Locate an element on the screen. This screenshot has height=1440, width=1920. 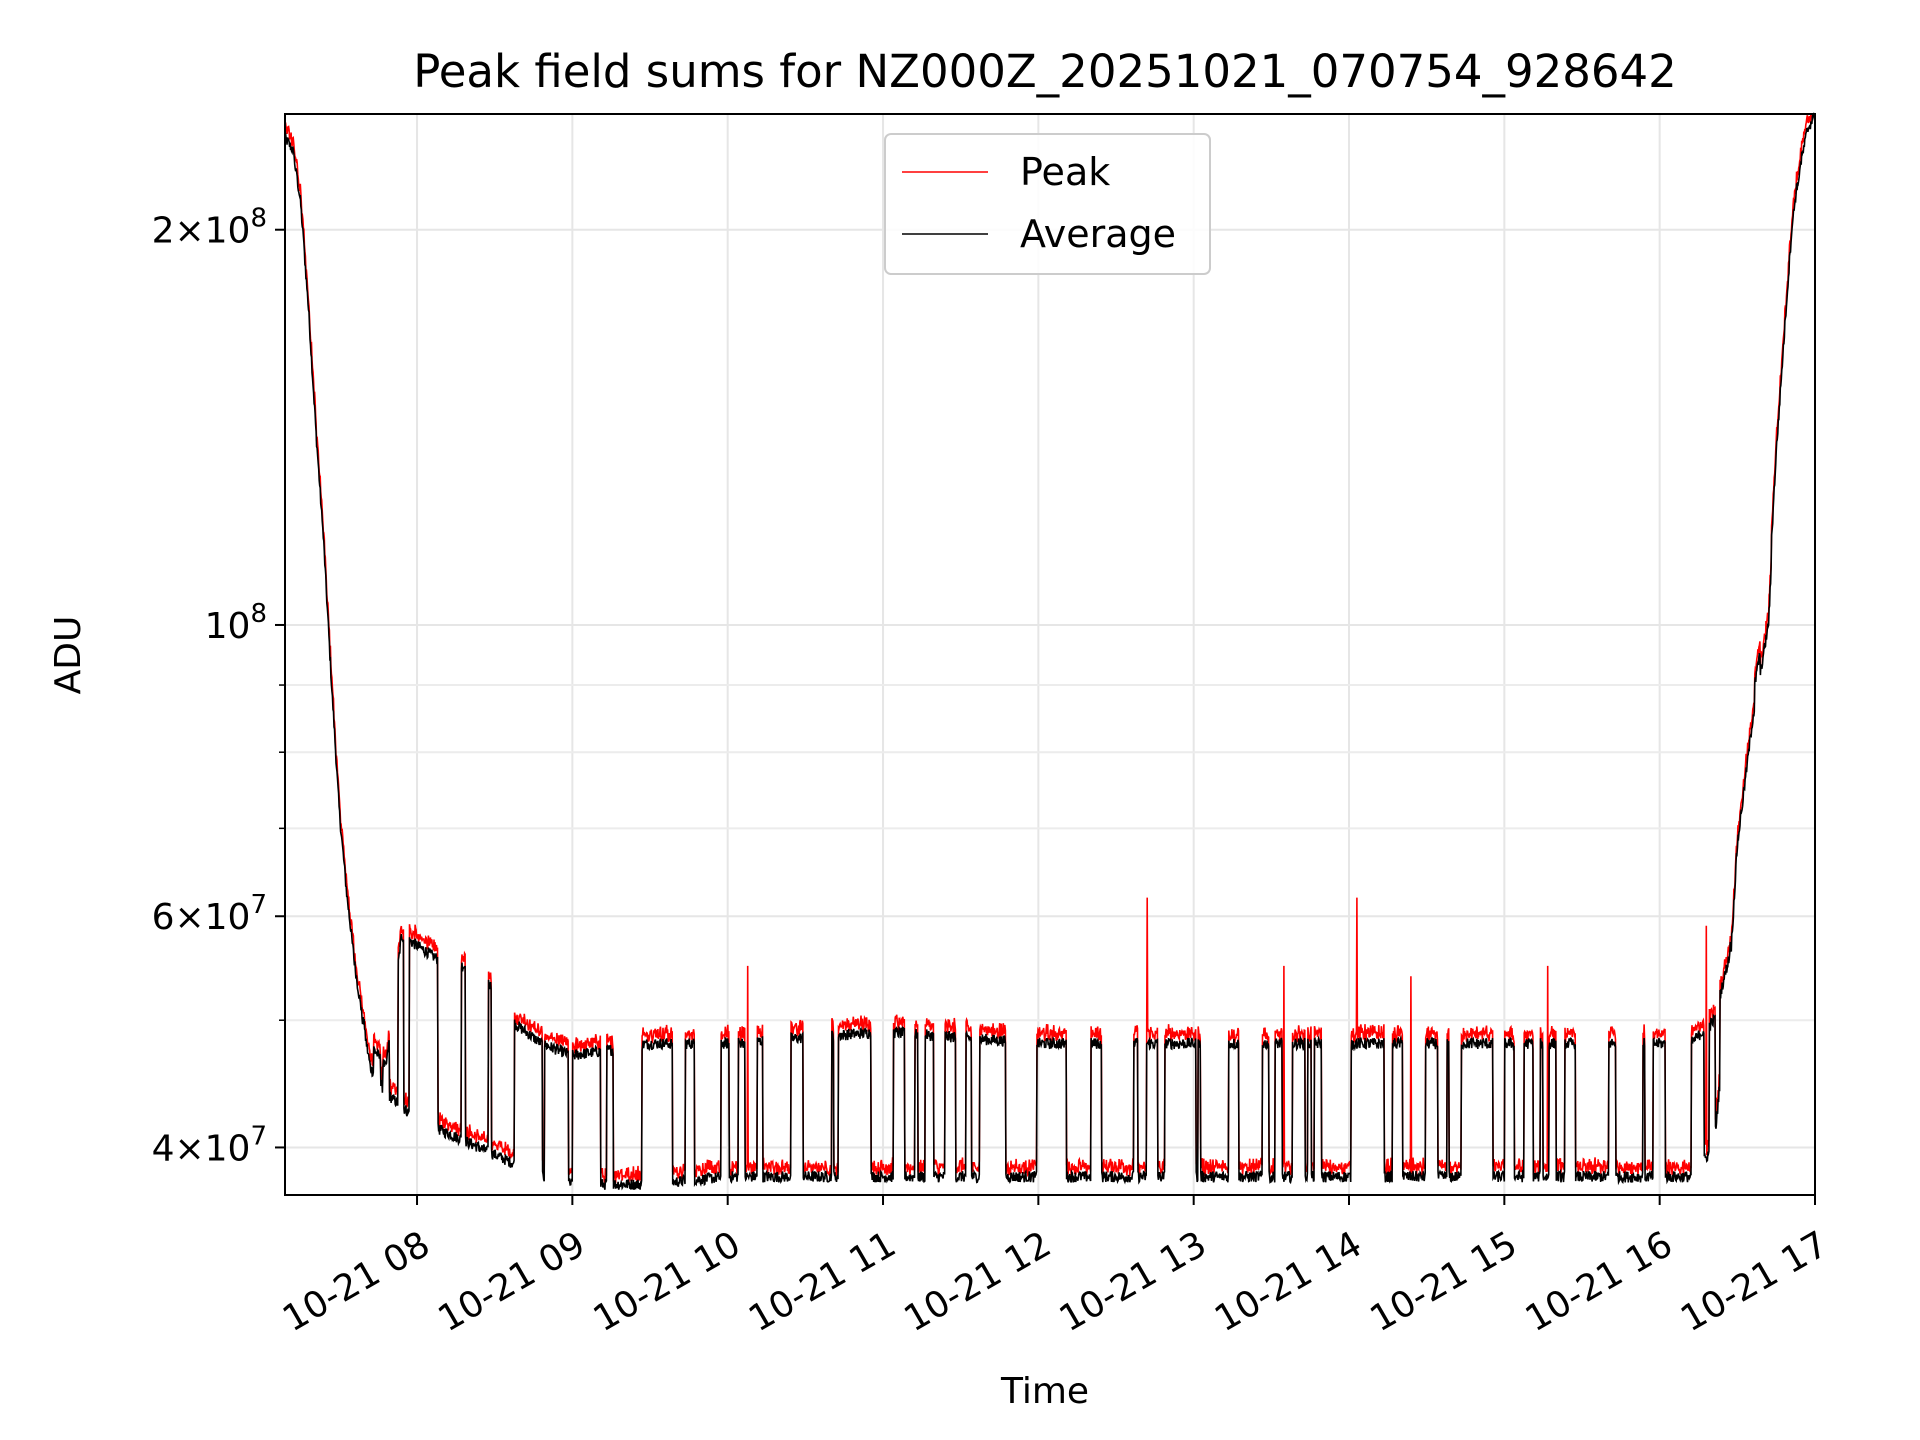
legend-label-average: Average is located at coordinates (1098, 234).